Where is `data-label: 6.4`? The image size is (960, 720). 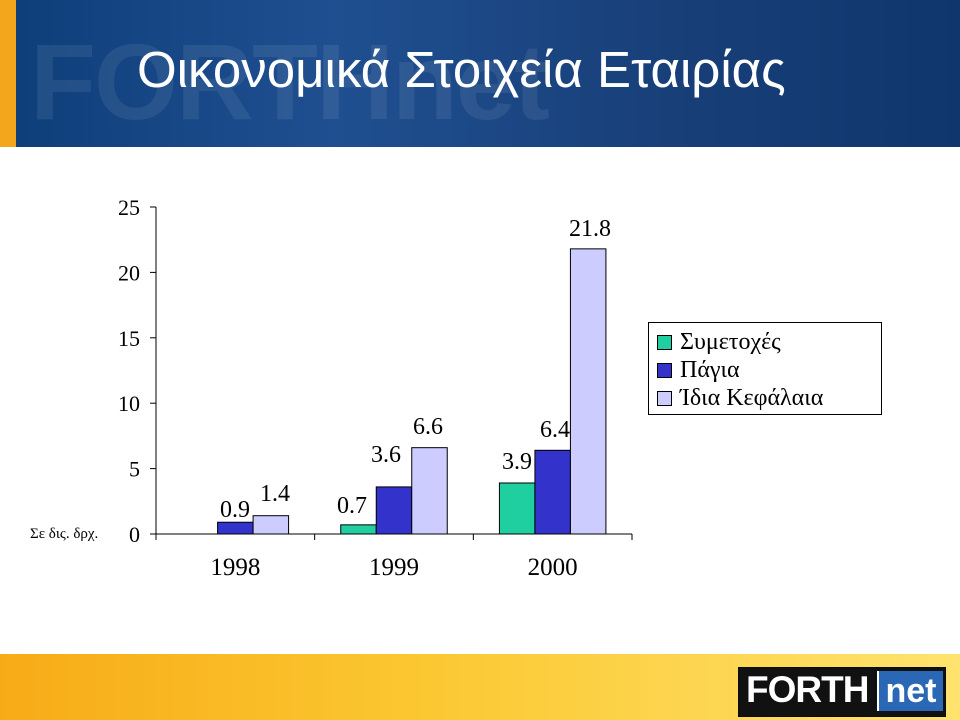 data-label: 6.4 is located at coordinates (555, 430).